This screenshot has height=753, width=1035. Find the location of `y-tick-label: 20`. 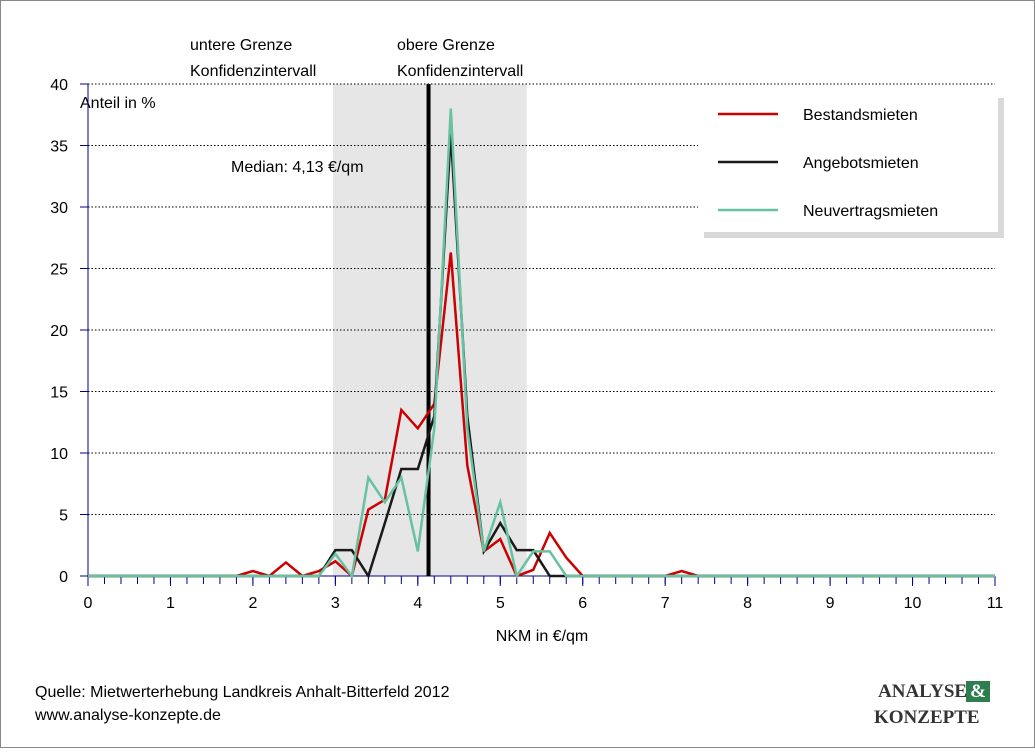

y-tick-label: 20 is located at coordinates (59, 331).